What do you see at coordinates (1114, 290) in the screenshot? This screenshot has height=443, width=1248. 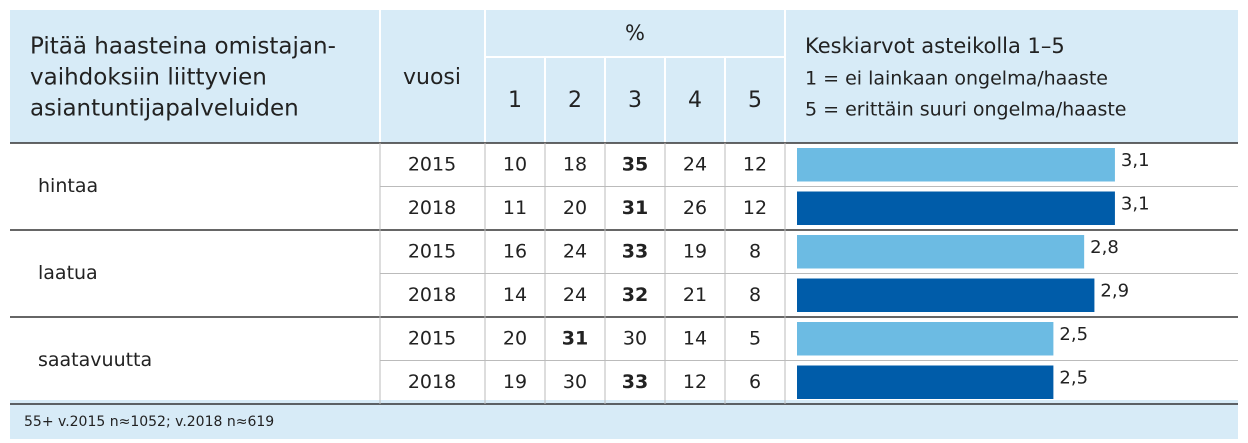 I see `mean-label: 2,9` at bounding box center [1114, 290].